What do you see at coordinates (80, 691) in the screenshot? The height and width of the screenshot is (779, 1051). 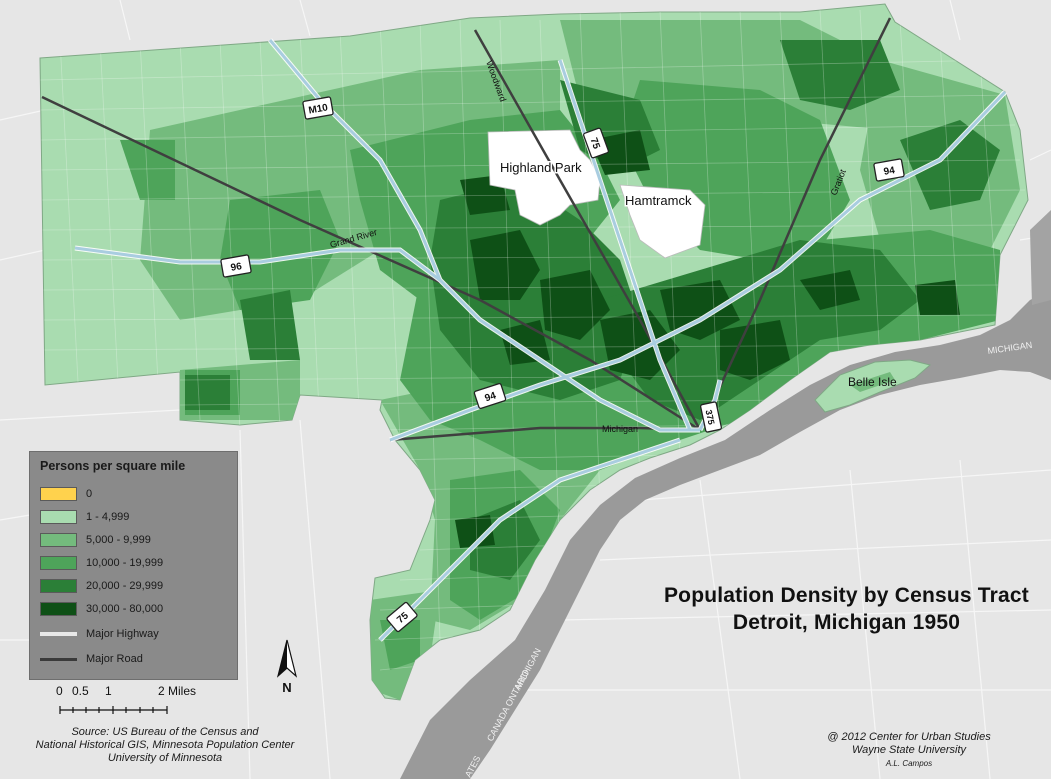 I see `scale-tick-half: 0.5` at bounding box center [80, 691].